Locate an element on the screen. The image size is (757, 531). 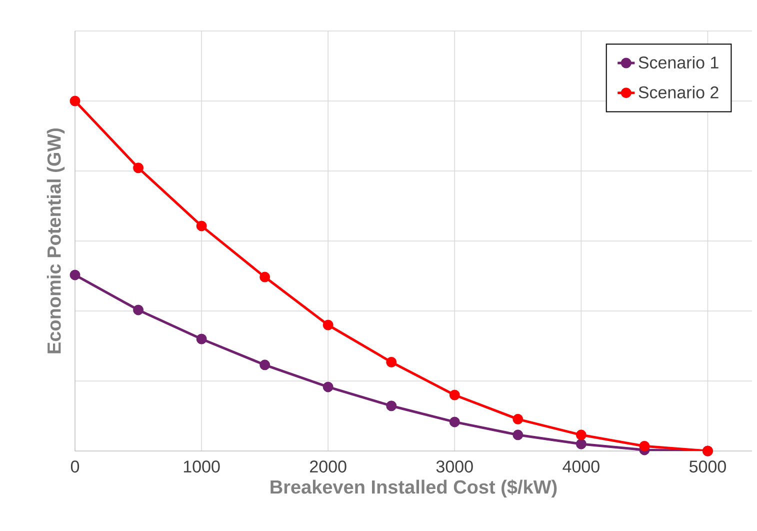
x-tick-label: 5000 is located at coordinates (707, 466).